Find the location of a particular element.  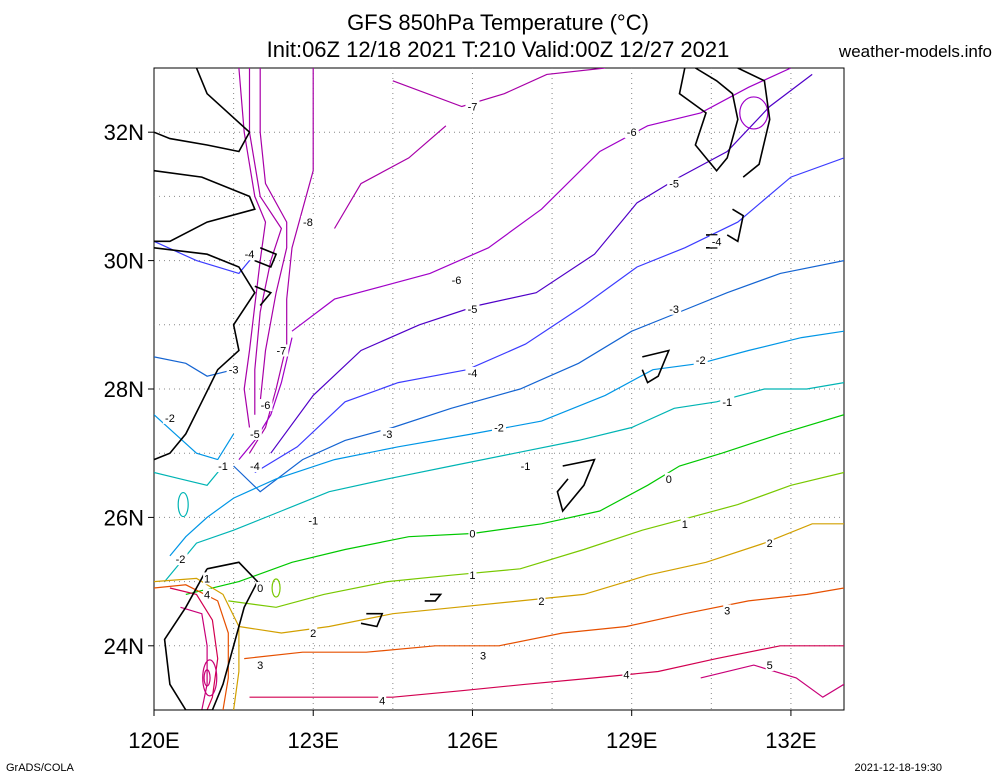

contour-label: -7 is located at coordinates (281, 351).